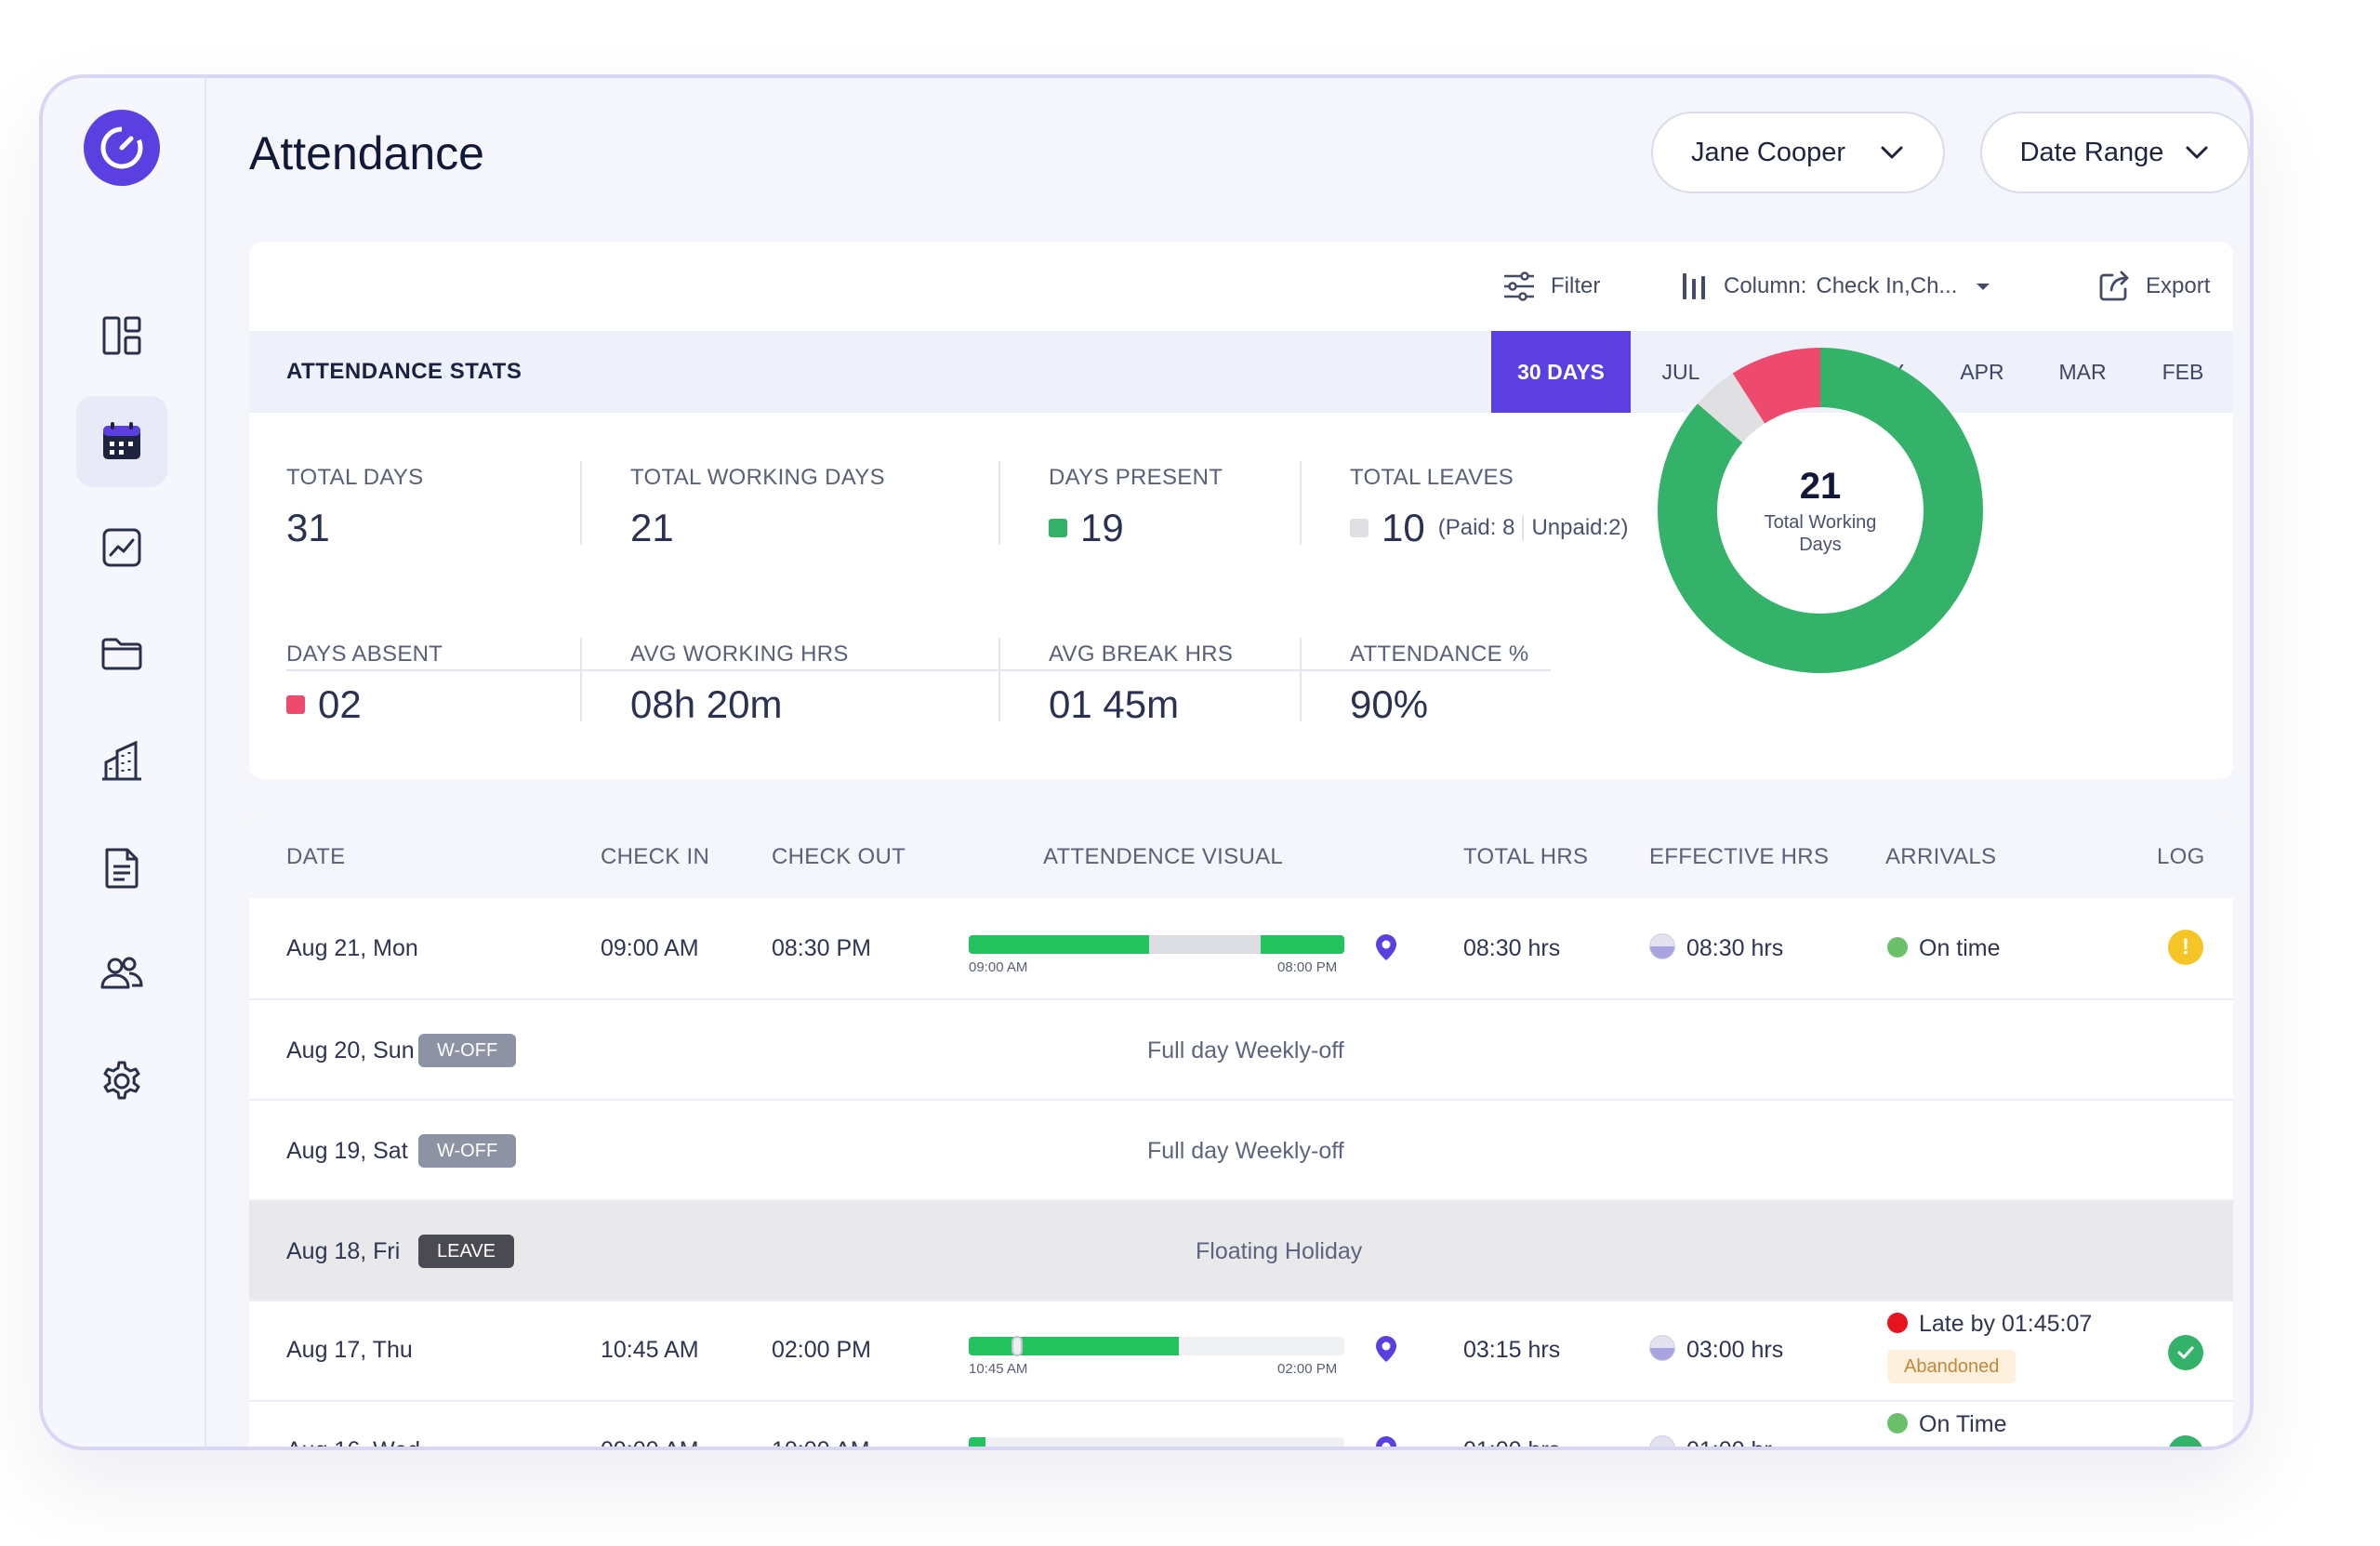 The width and height of the screenshot is (2380, 1546). What do you see at coordinates (1279, 1251) in the screenshot?
I see `row-note: Floating Holiday` at bounding box center [1279, 1251].